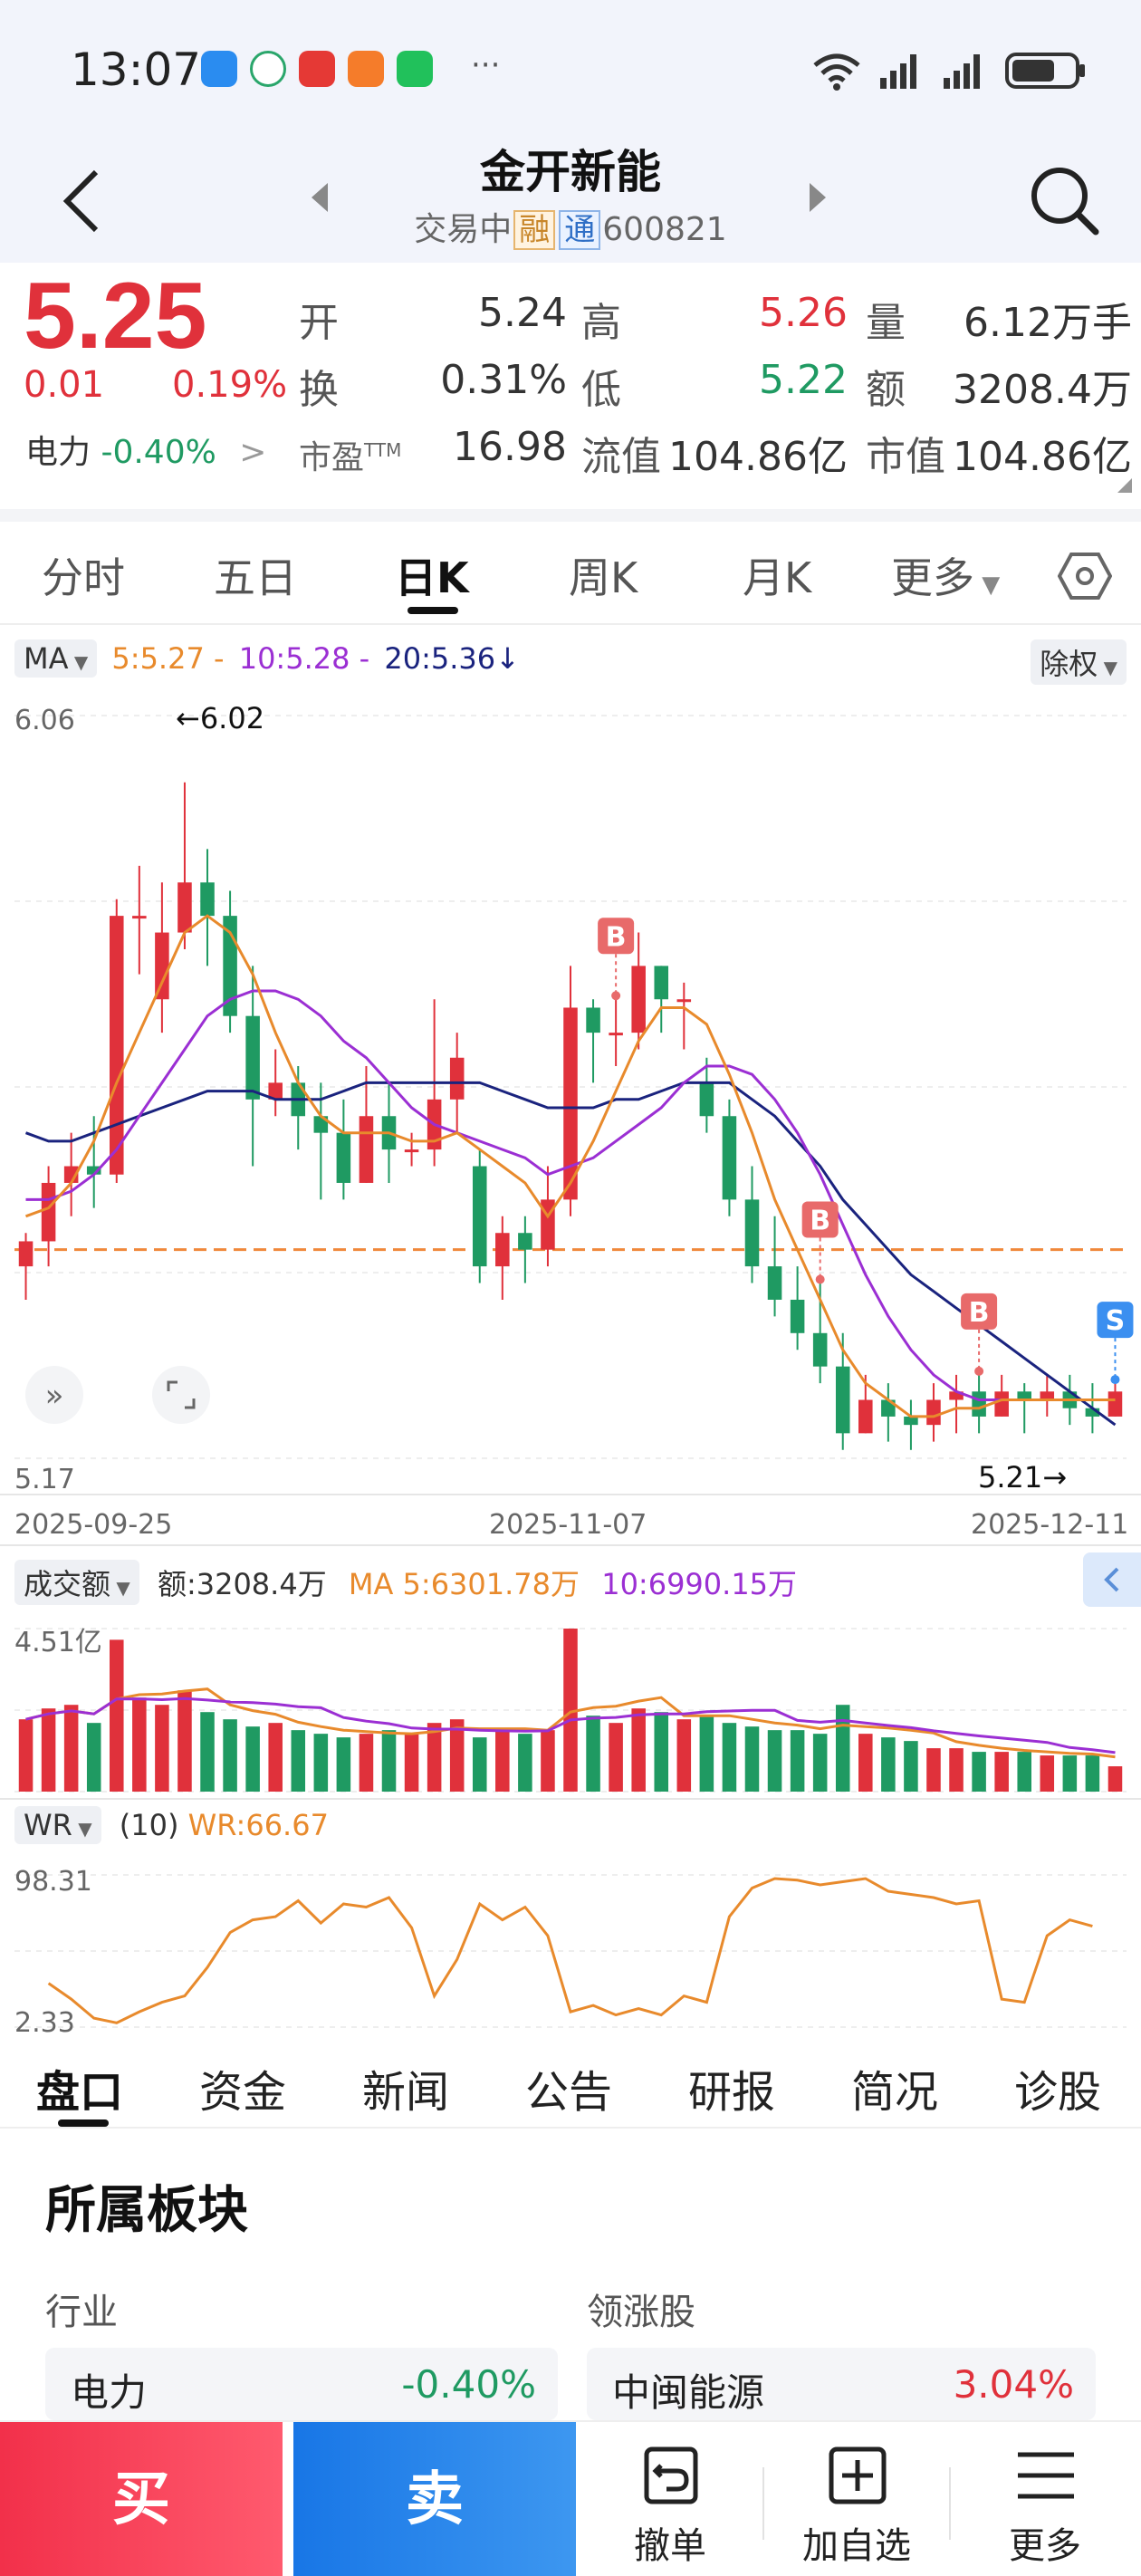  What do you see at coordinates (1085, 576) in the screenshot?
I see `chart-settings-icon` at bounding box center [1085, 576].